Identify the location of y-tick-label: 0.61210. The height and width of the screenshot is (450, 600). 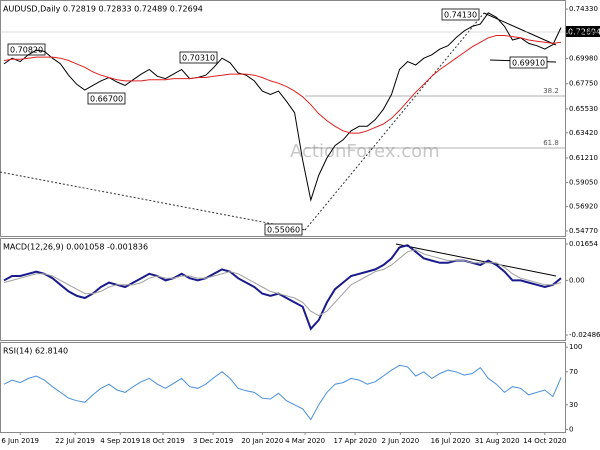
(583, 158).